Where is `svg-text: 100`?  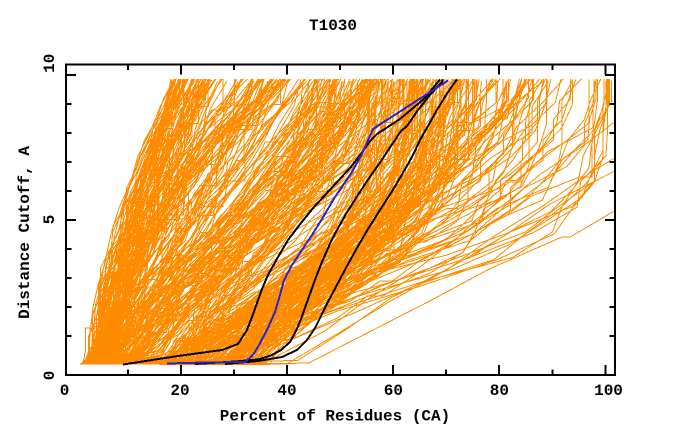
svg-text: 100 is located at coordinates (608, 391).